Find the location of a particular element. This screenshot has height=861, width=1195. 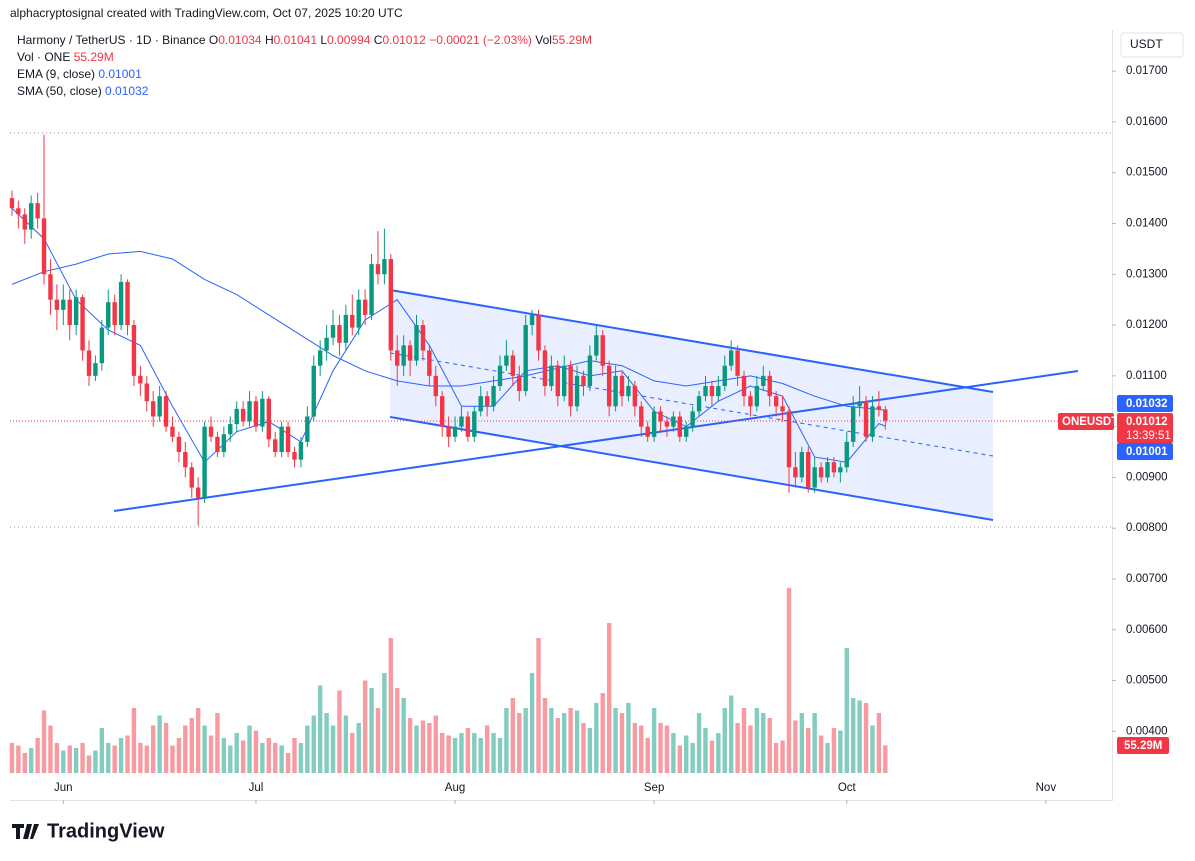

y-tick-label: 0.00800 is located at coordinates (1147, 528).